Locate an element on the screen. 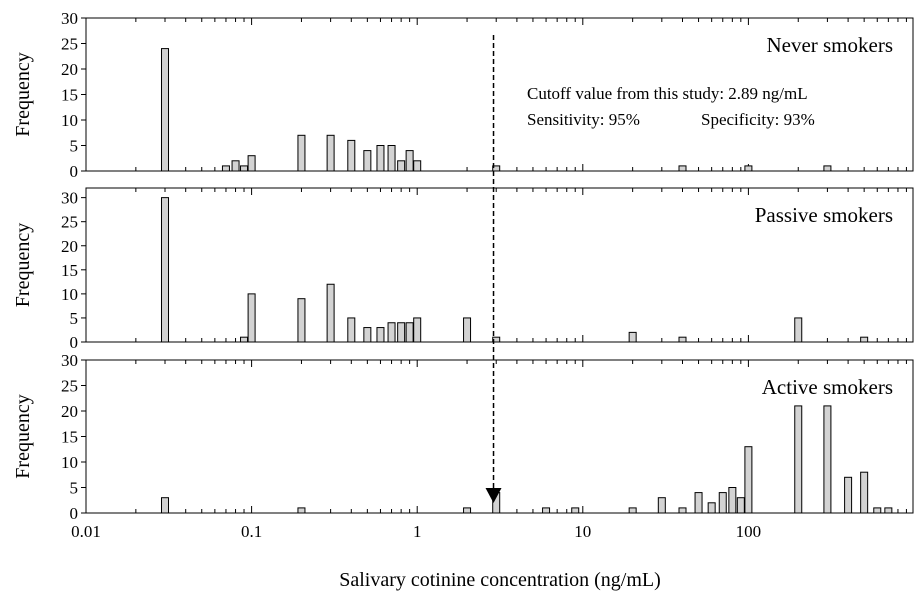  cutoff-text: Cutoff value from this study: 2.89 ng/mL is located at coordinates (667, 93).